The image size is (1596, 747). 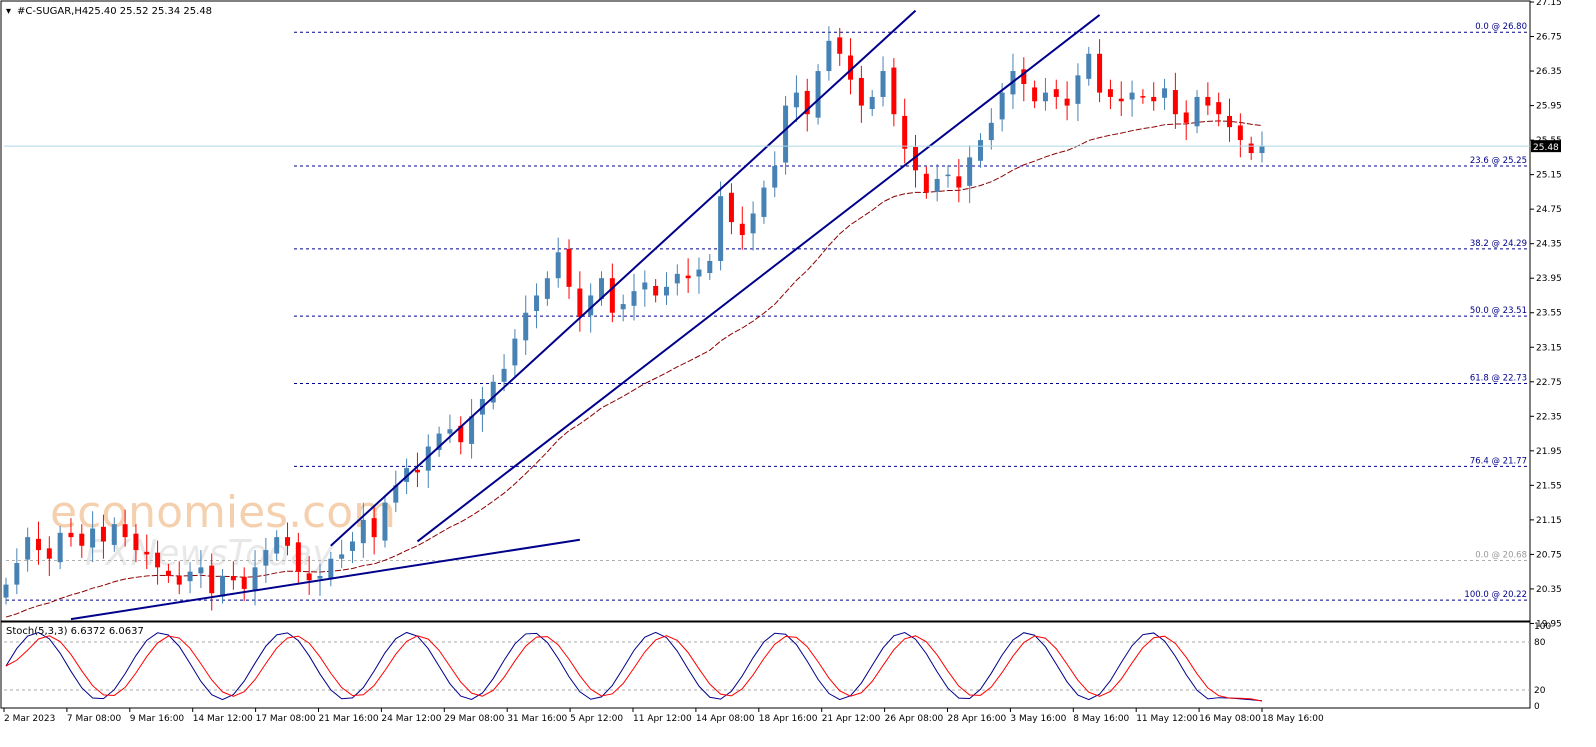 What do you see at coordinates (977, 719) in the screenshot?
I see `x-tick-label: 28 Apr 16:00` at bounding box center [977, 719].